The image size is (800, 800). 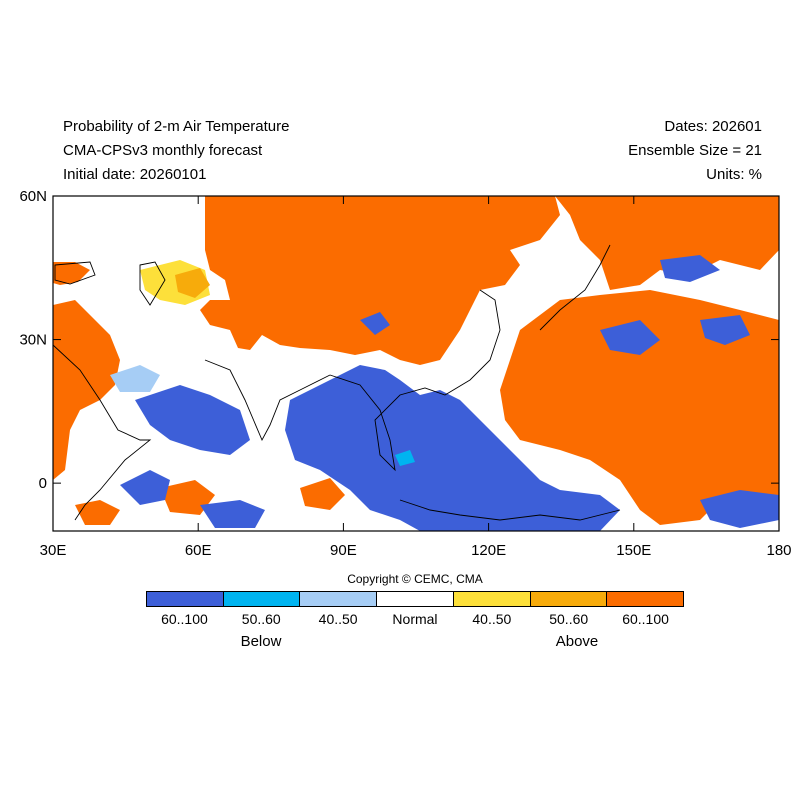 What do you see at coordinates (577, 641) in the screenshot?
I see `legend-above-label: Above` at bounding box center [577, 641].